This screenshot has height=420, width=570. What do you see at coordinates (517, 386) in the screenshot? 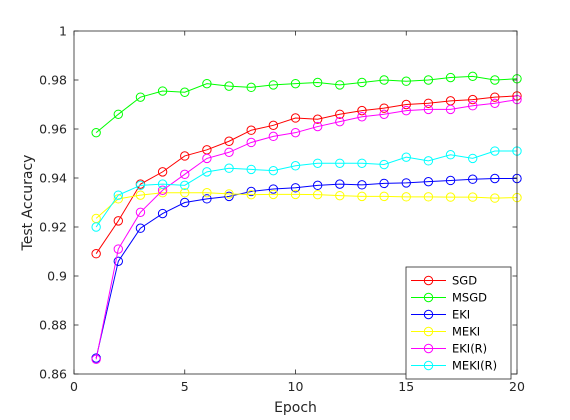
I see `x-tick-label: 20` at bounding box center [517, 386].